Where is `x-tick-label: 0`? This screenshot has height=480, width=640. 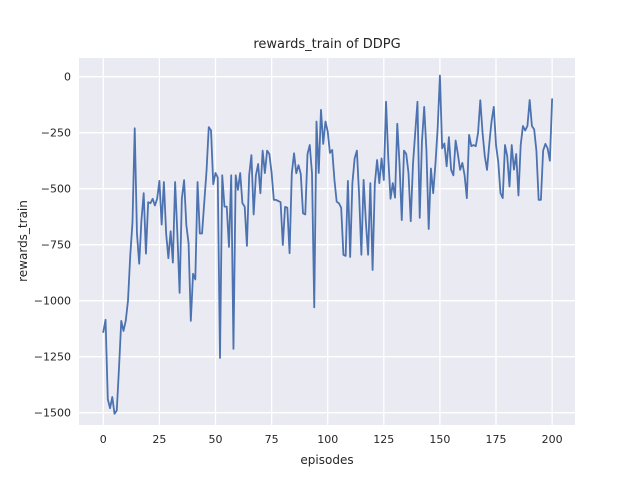 x-tick-label: 0 is located at coordinates (103, 439).